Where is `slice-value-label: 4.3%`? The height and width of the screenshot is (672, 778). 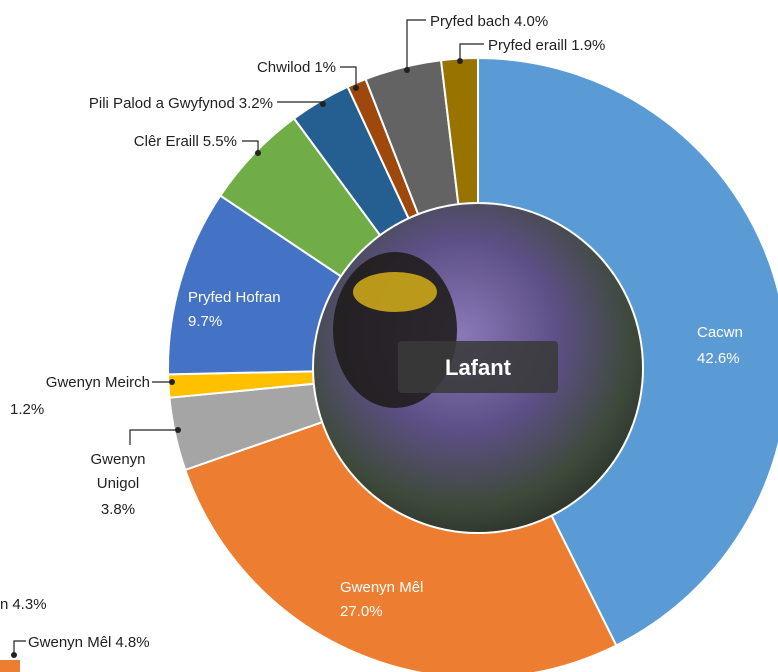 slice-value-label: 4.3% is located at coordinates (29, 604).